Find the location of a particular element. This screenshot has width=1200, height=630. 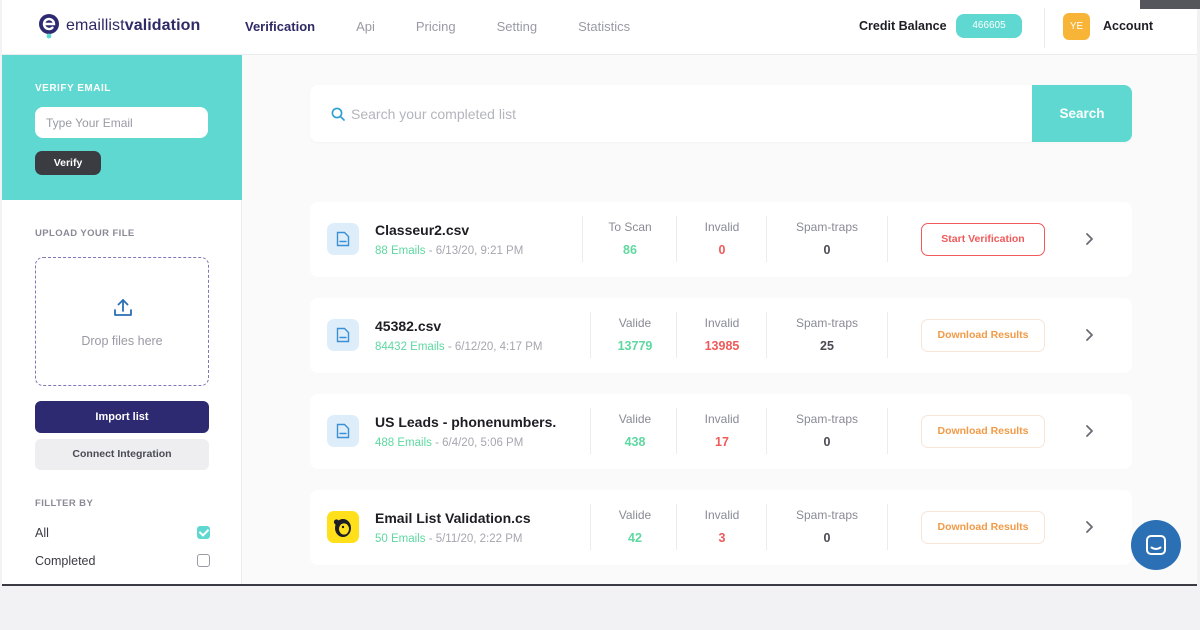

file-meta: 88 Emails - 6/13/20, 9:21 PM is located at coordinates (449, 251).